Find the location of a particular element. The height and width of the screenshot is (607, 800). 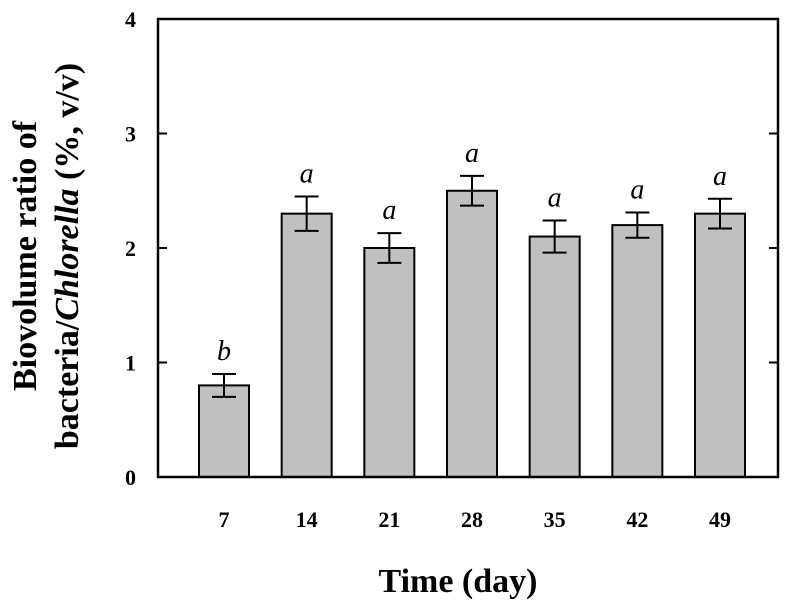

x-axis: 7 14 21 28 35 42 49 is located at coordinates (475, 519).